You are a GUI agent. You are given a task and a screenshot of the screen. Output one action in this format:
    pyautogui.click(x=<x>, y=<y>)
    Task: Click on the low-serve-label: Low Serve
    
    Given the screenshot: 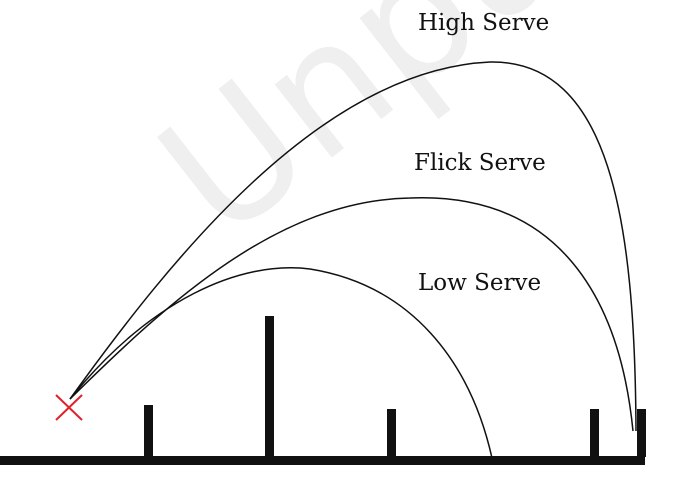 What is the action you would take?
    pyautogui.click(x=480, y=283)
    